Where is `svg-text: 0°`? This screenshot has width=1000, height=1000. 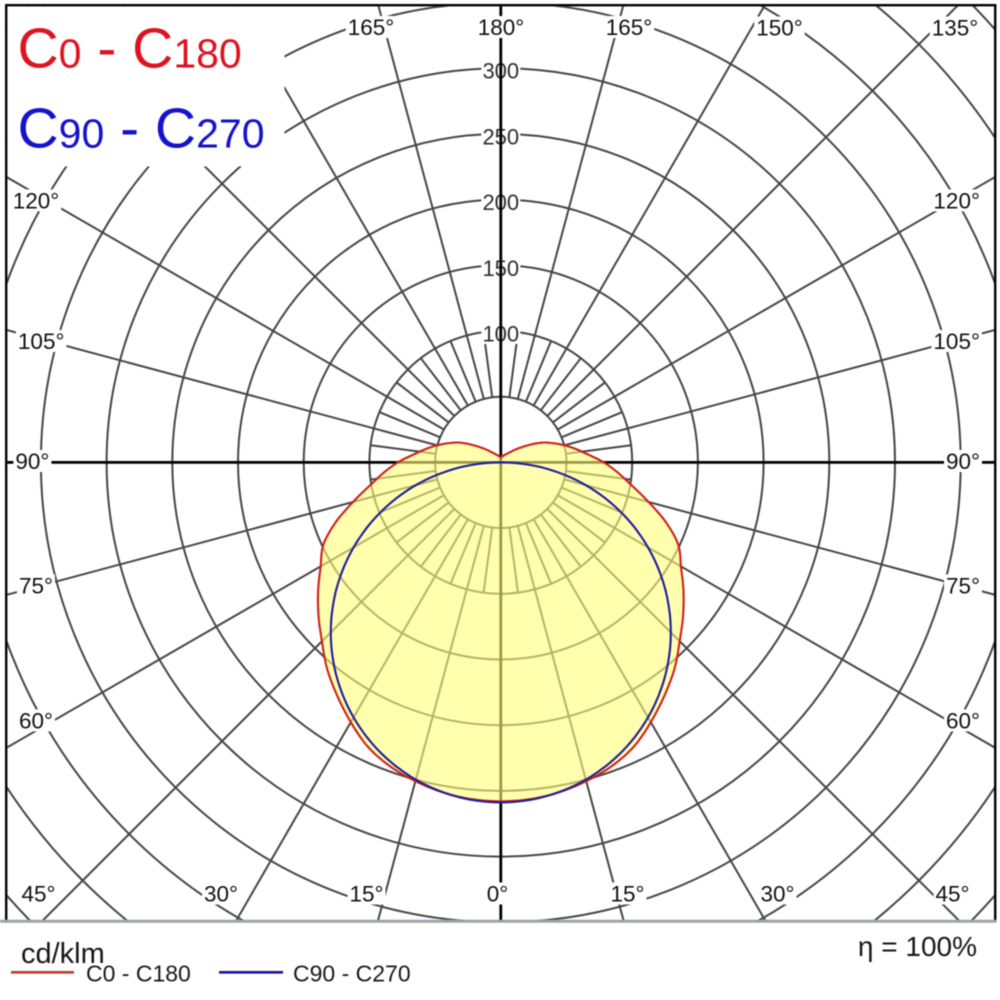
svg-text: 0° is located at coordinates (498, 894).